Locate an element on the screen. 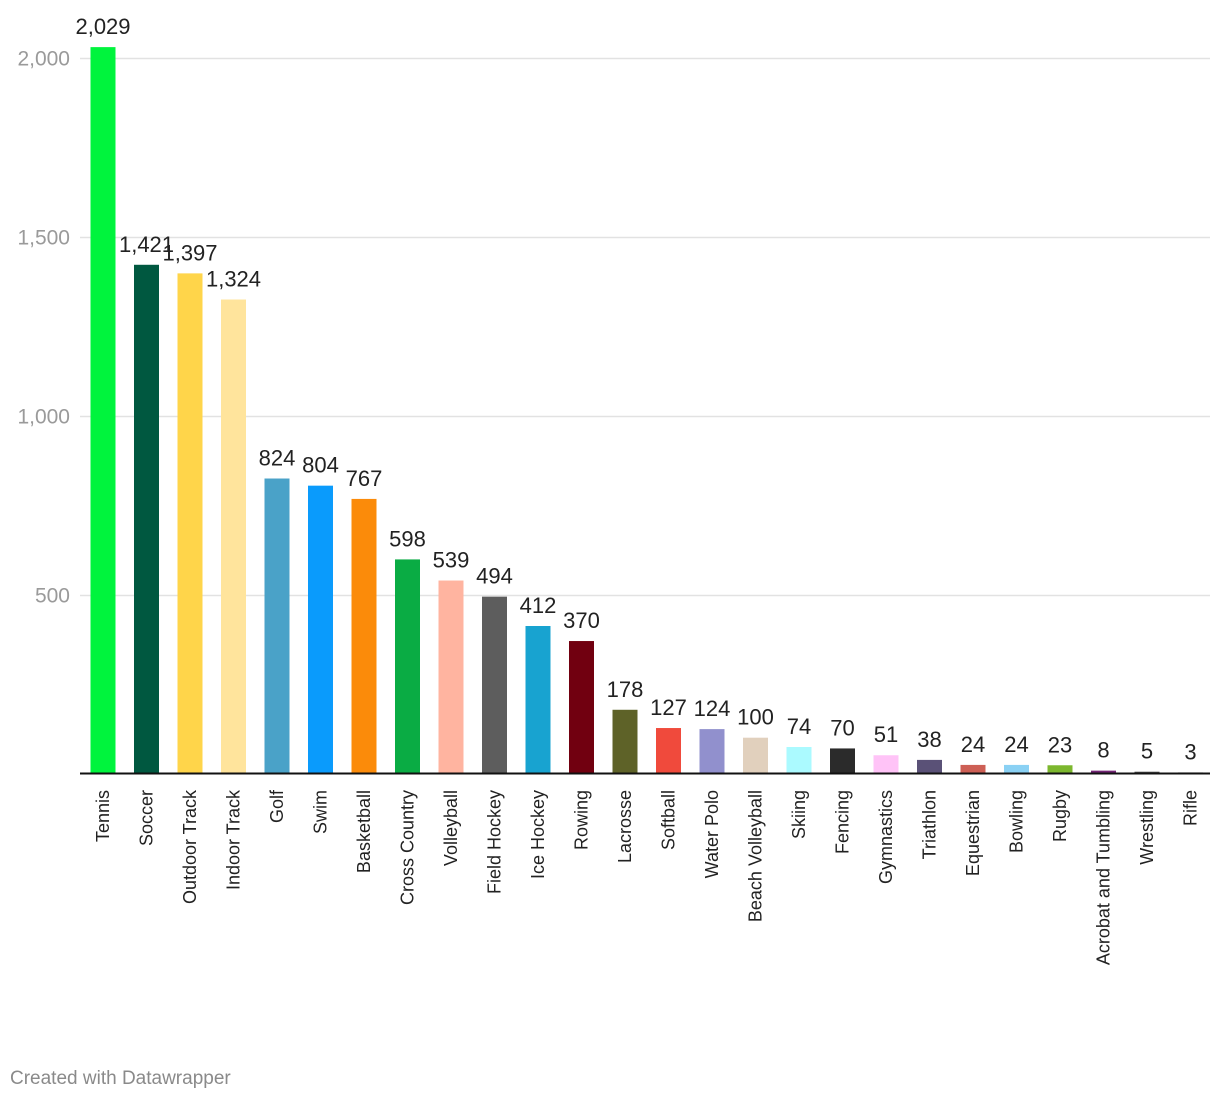 The width and height of the screenshot is (1220, 1106). bar-softball is located at coordinates (668, 751).